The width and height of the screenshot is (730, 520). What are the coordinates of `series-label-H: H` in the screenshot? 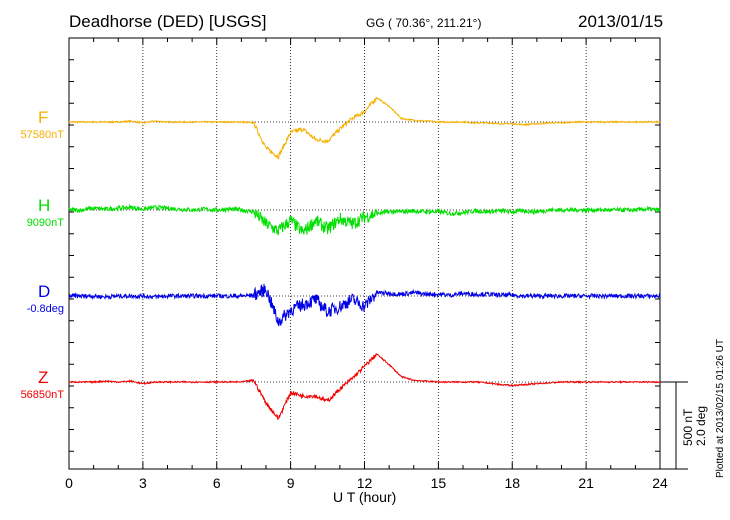 It's located at (44, 205).